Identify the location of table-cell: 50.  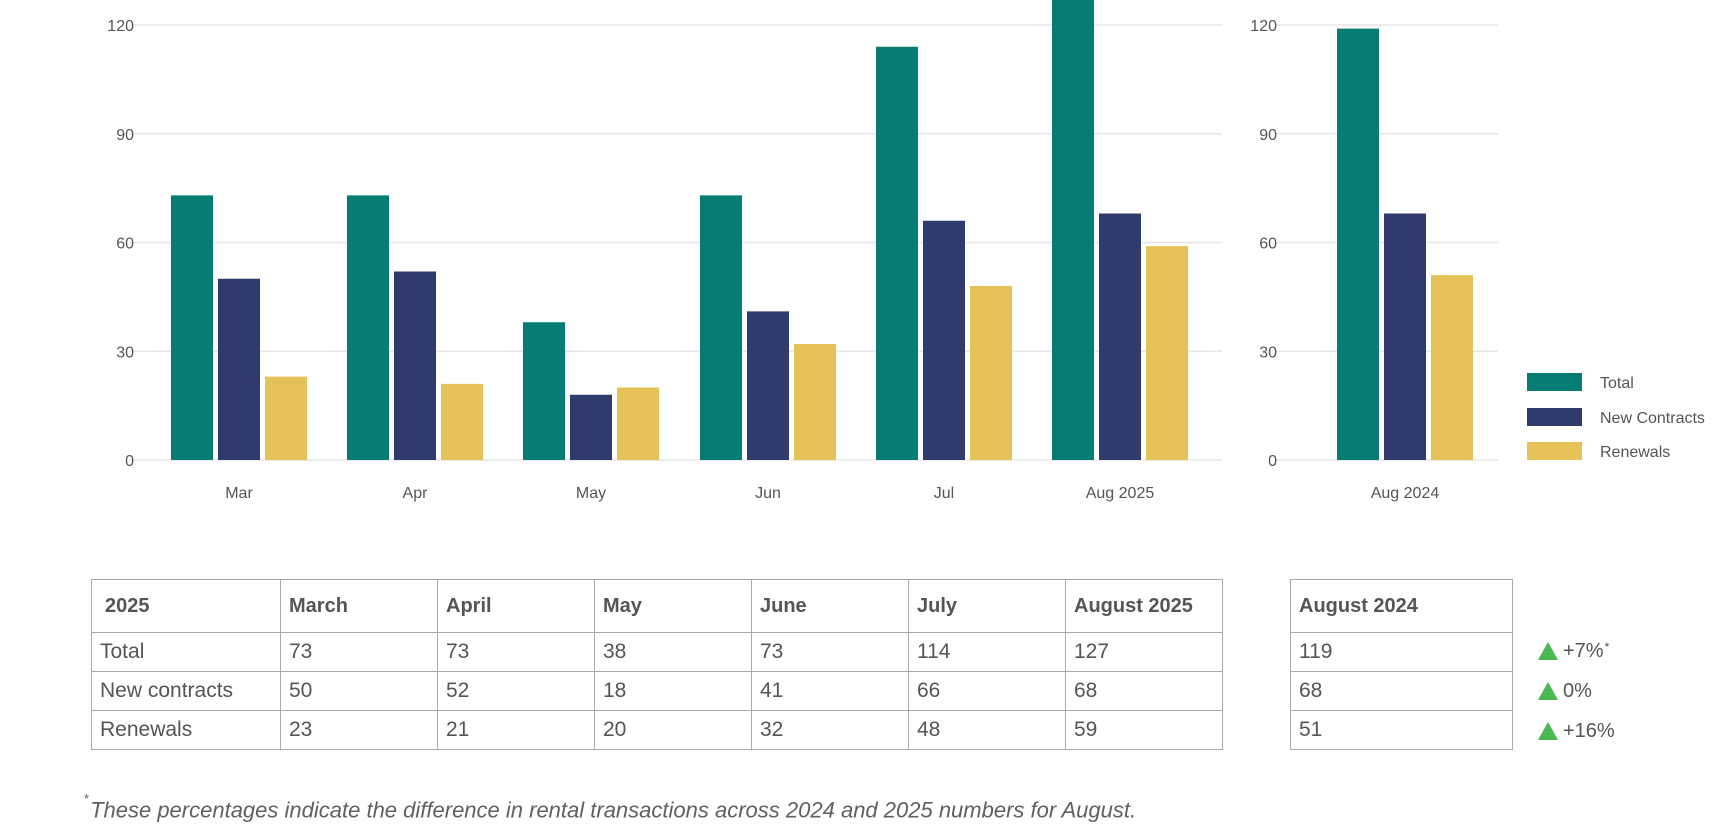
(359, 691).